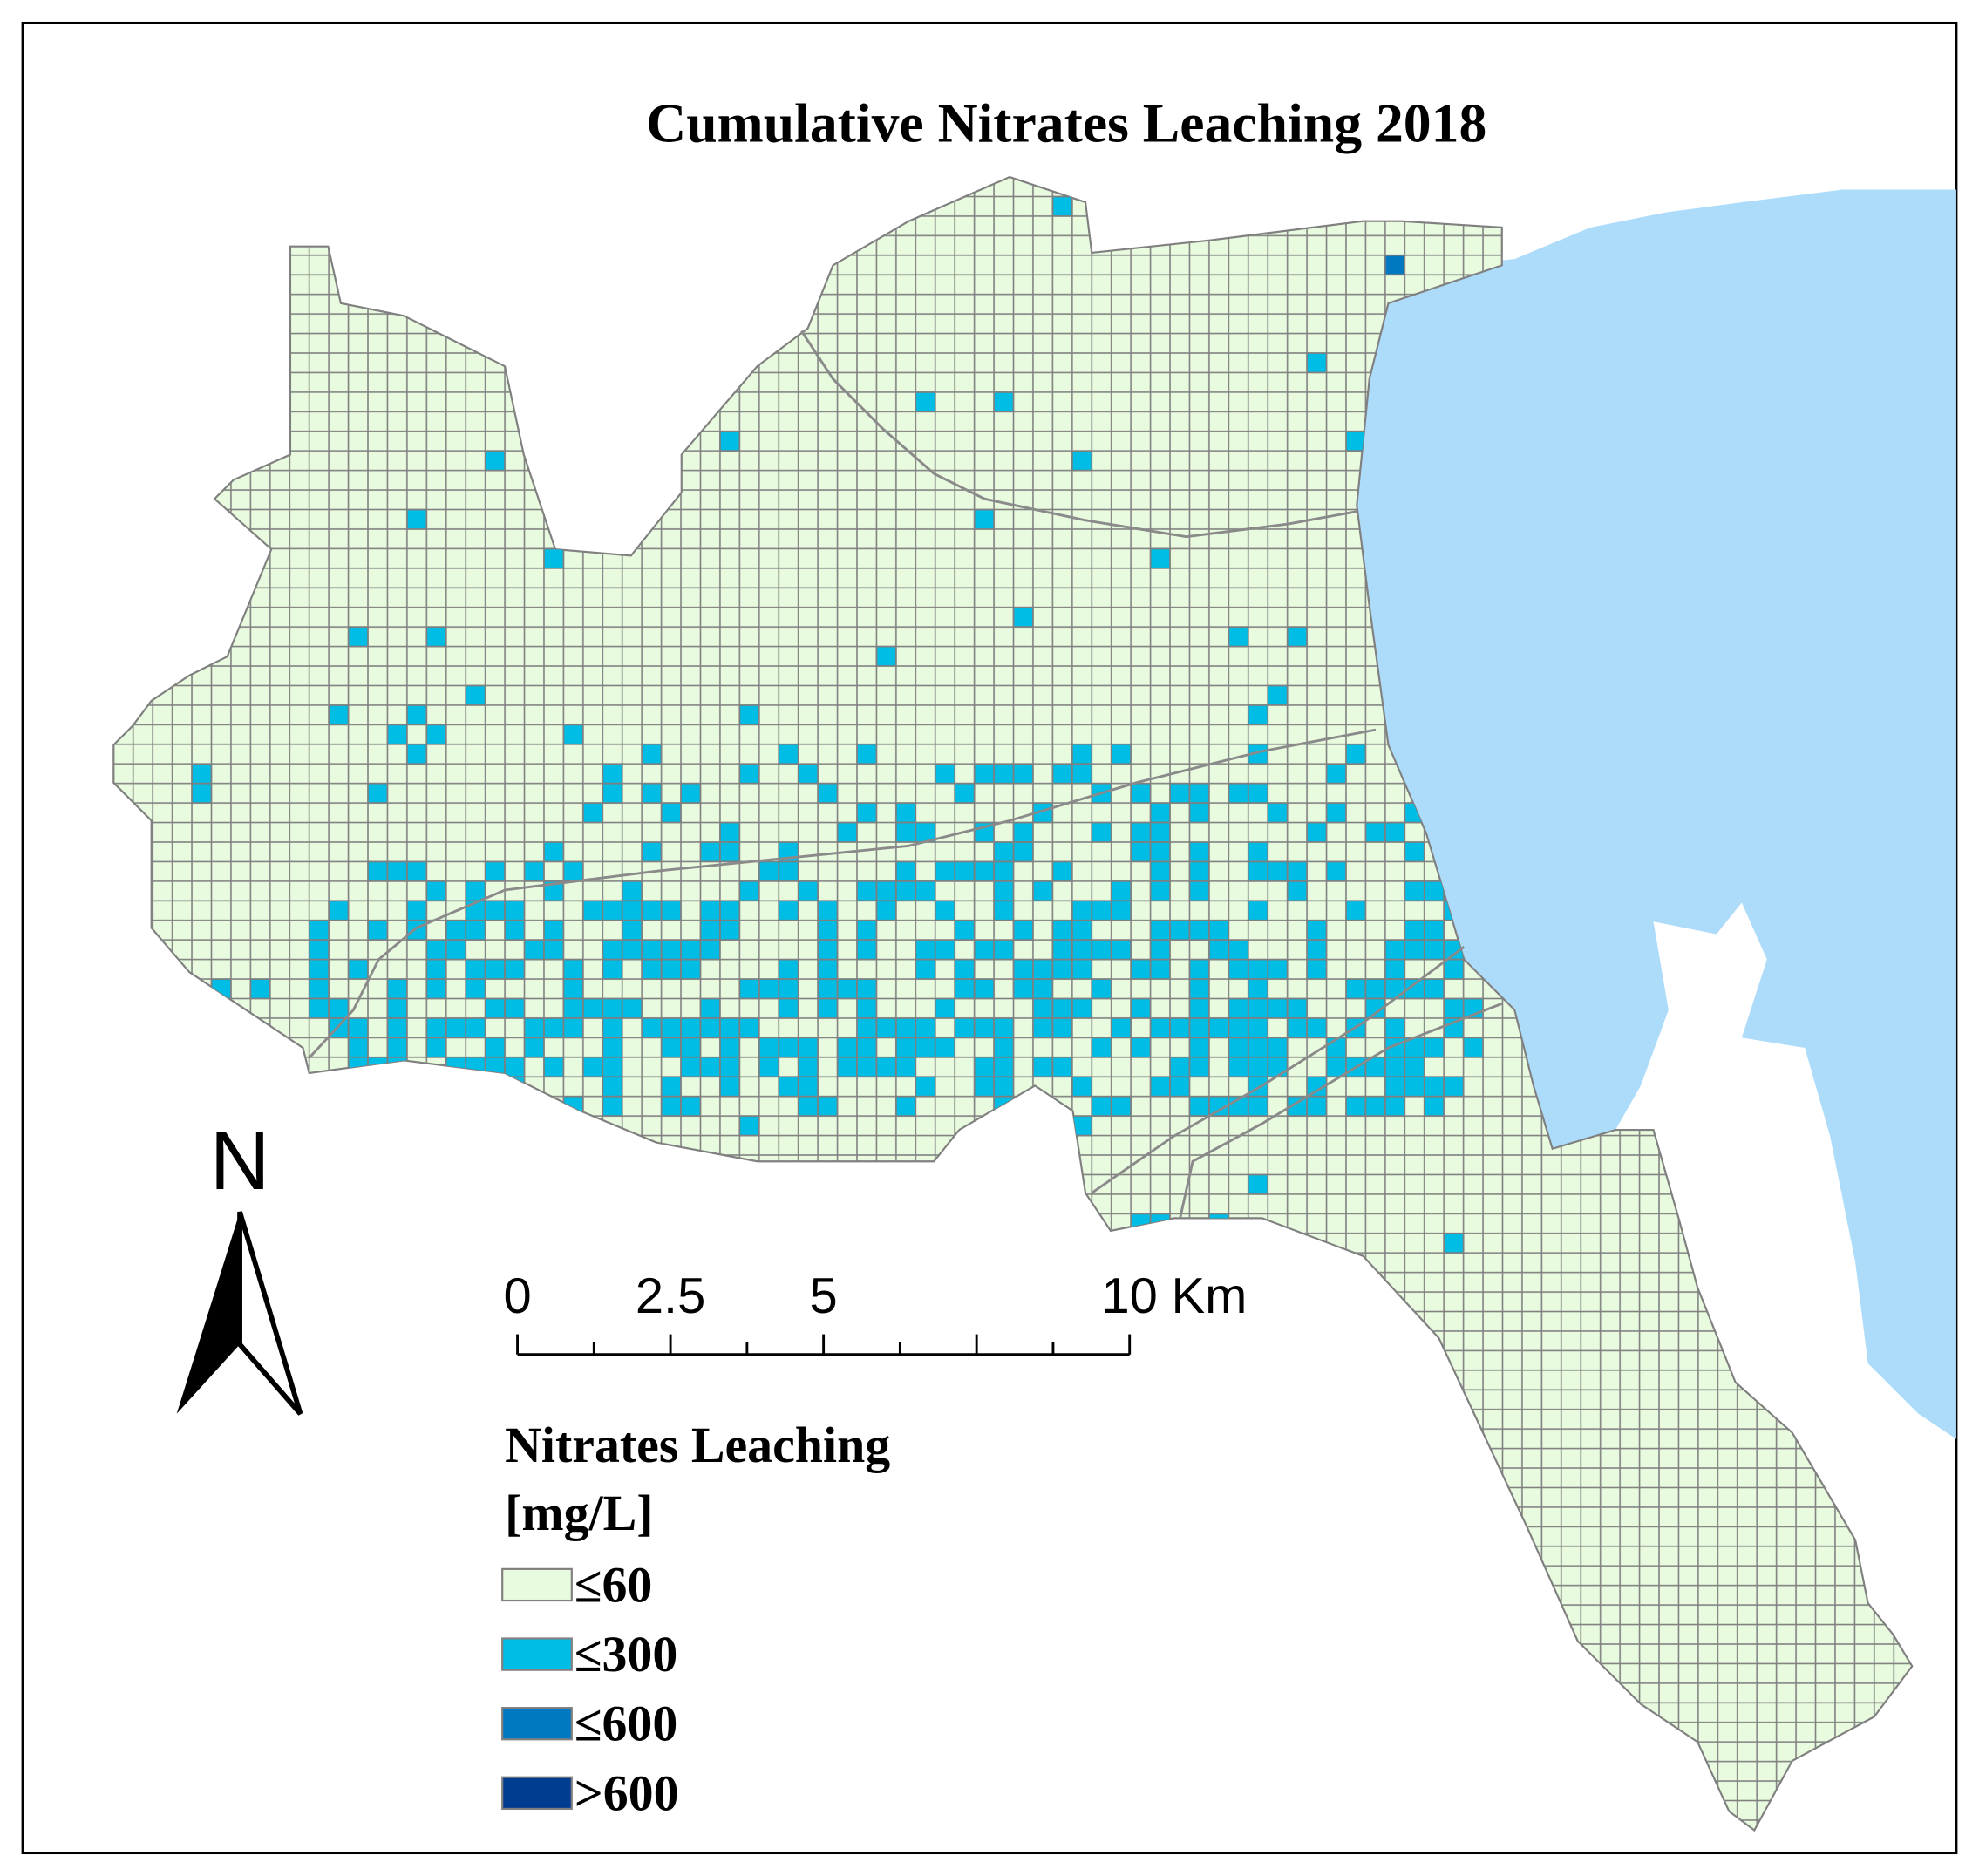 Image resolution: width=1979 pixels, height=1876 pixels. I want to click on scale-label: 10, so click(1129, 1296).